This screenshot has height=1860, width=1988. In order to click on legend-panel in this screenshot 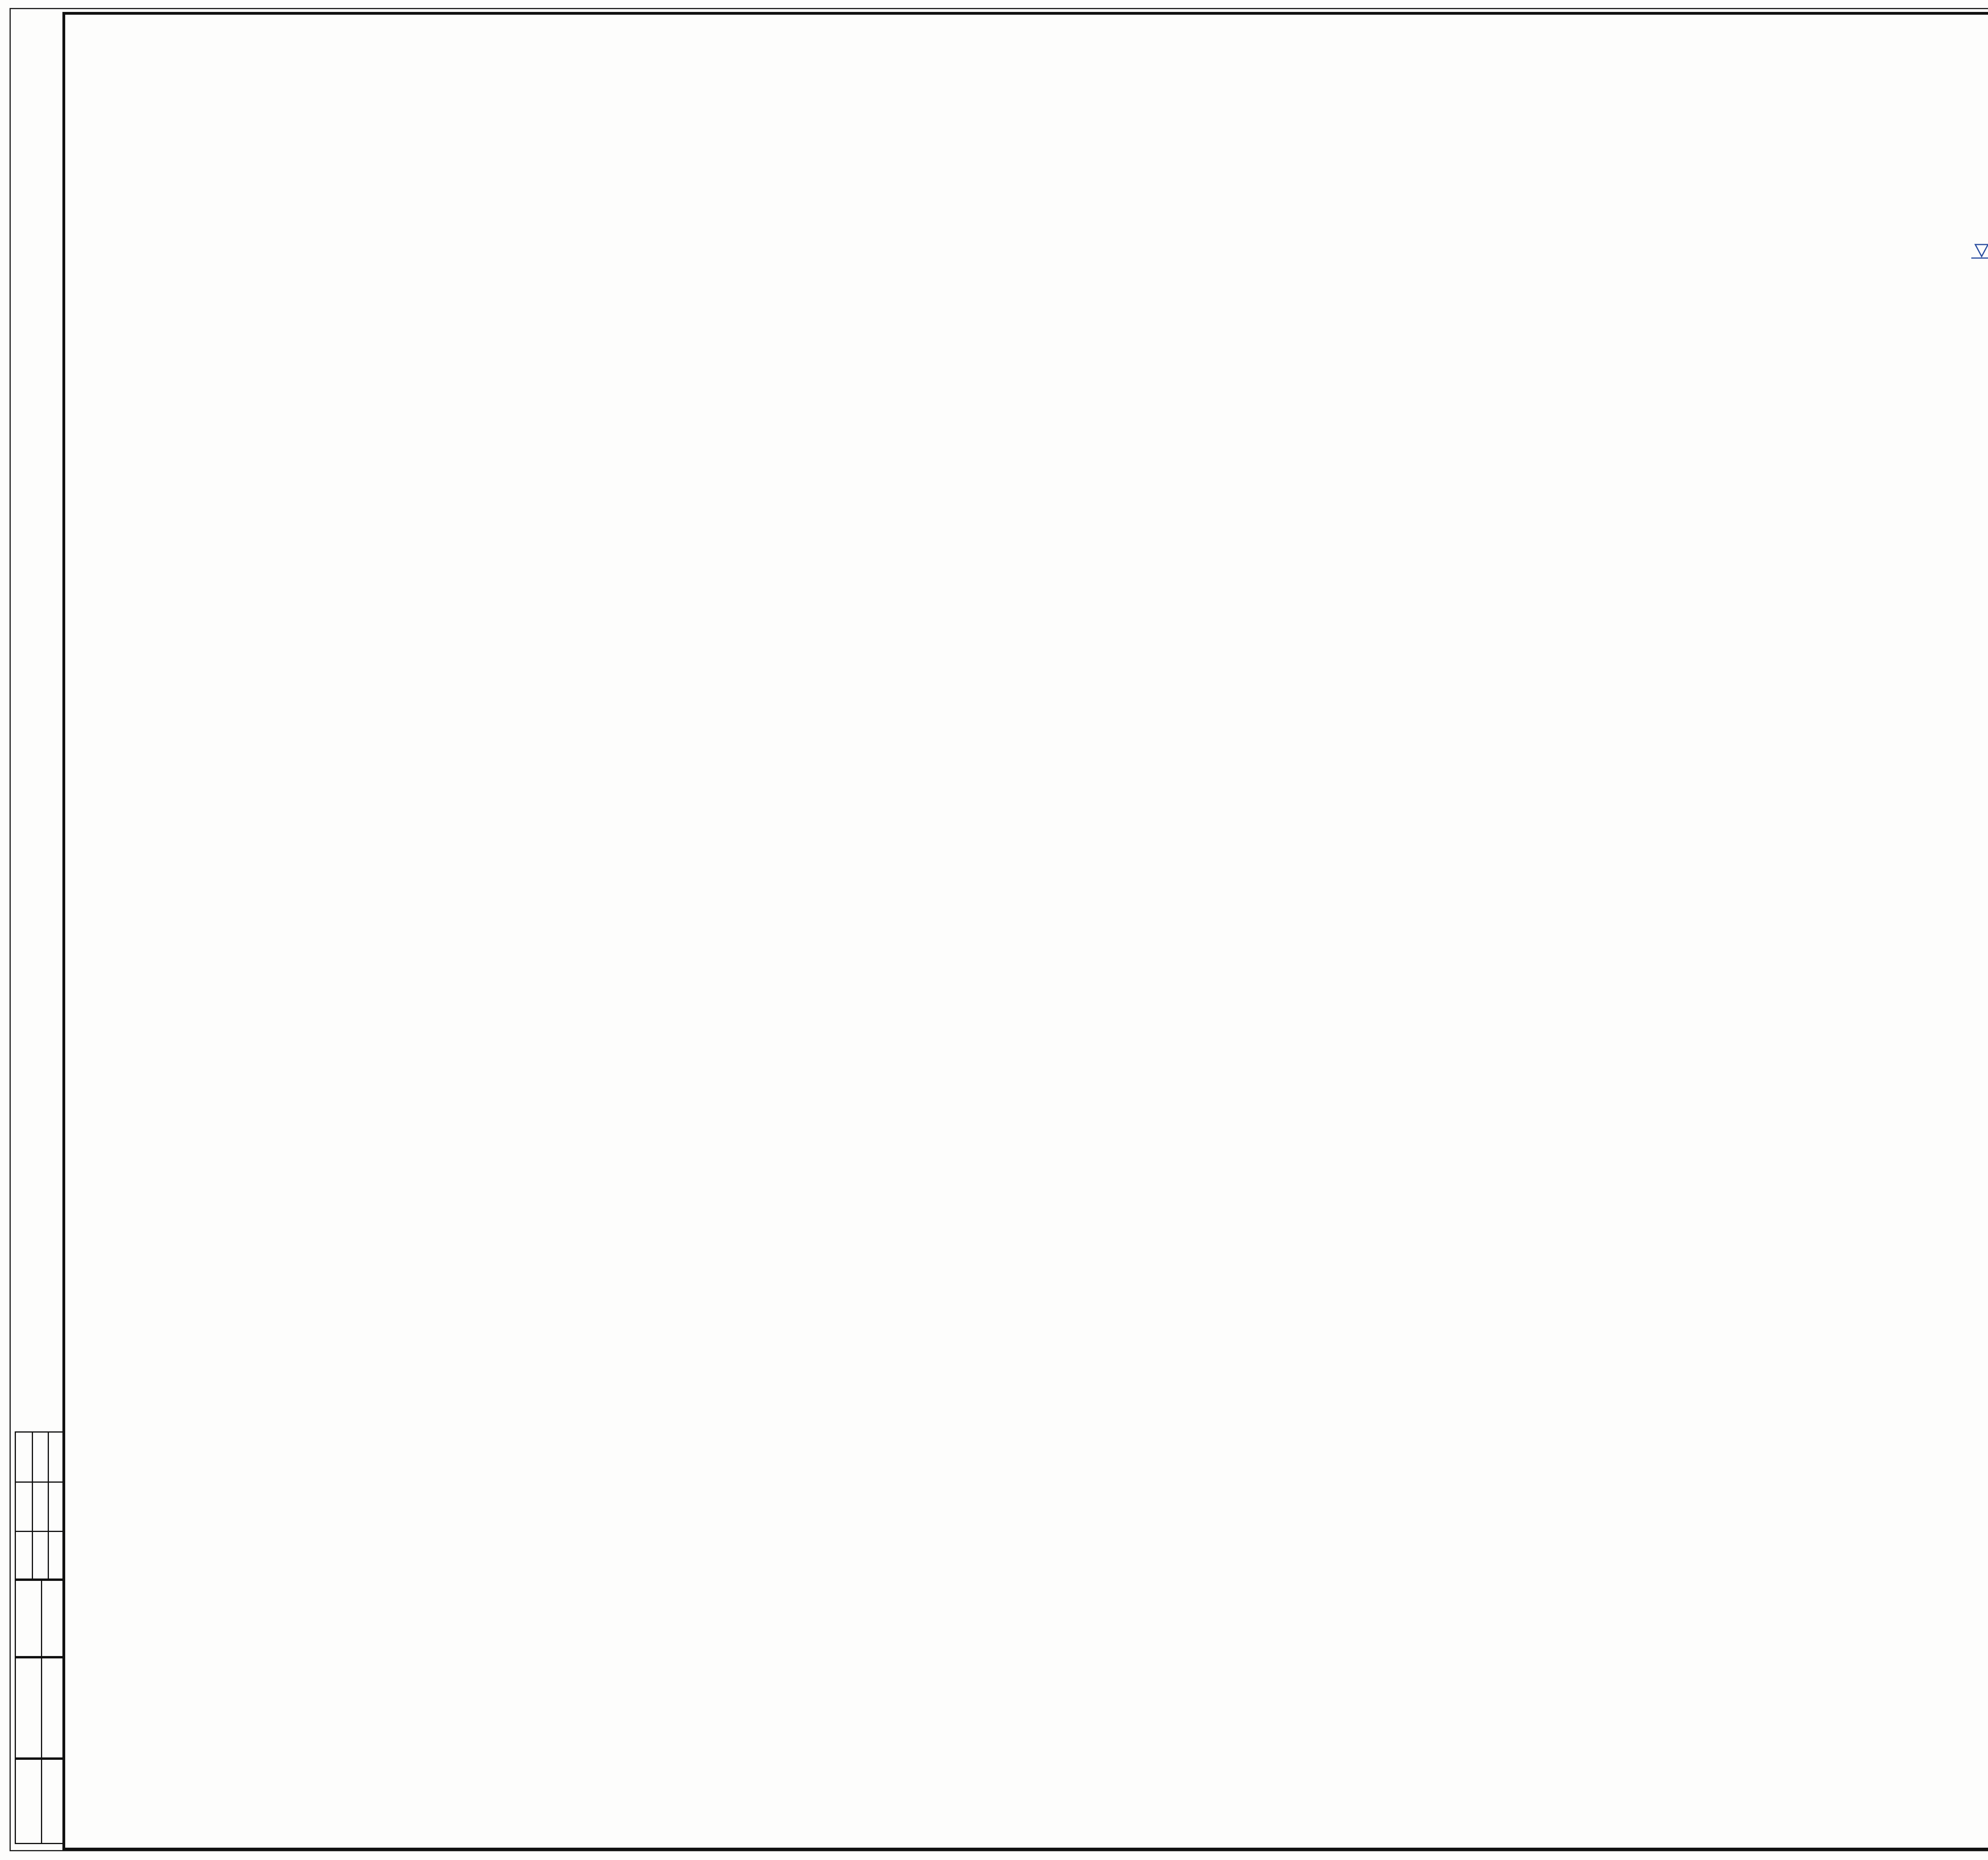, I will do `click(1978, 261)`.